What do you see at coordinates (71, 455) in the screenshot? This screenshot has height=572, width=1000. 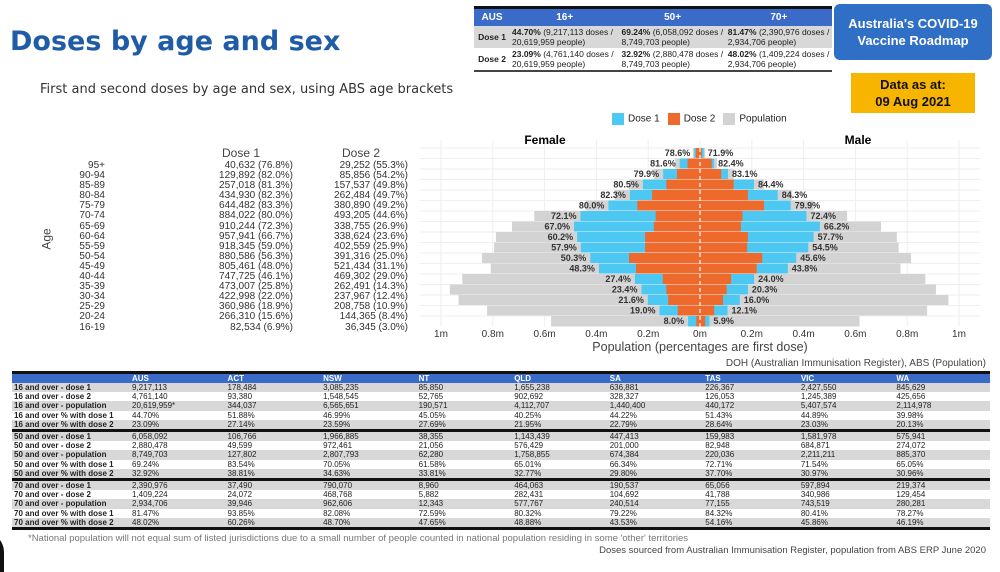 I see `row-label: 50 and over - population` at bounding box center [71, 455].